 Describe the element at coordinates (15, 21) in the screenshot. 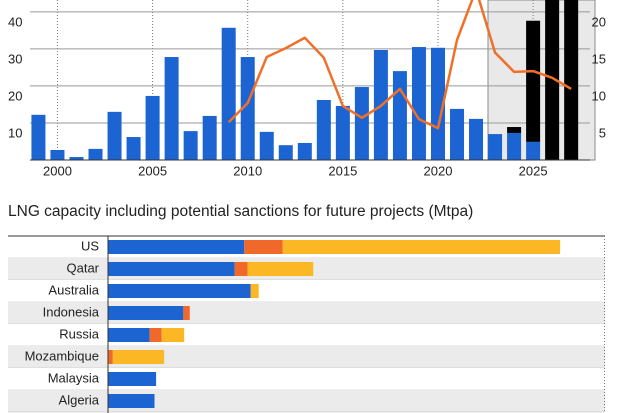

I see `y-tick-label: 40` at that location.